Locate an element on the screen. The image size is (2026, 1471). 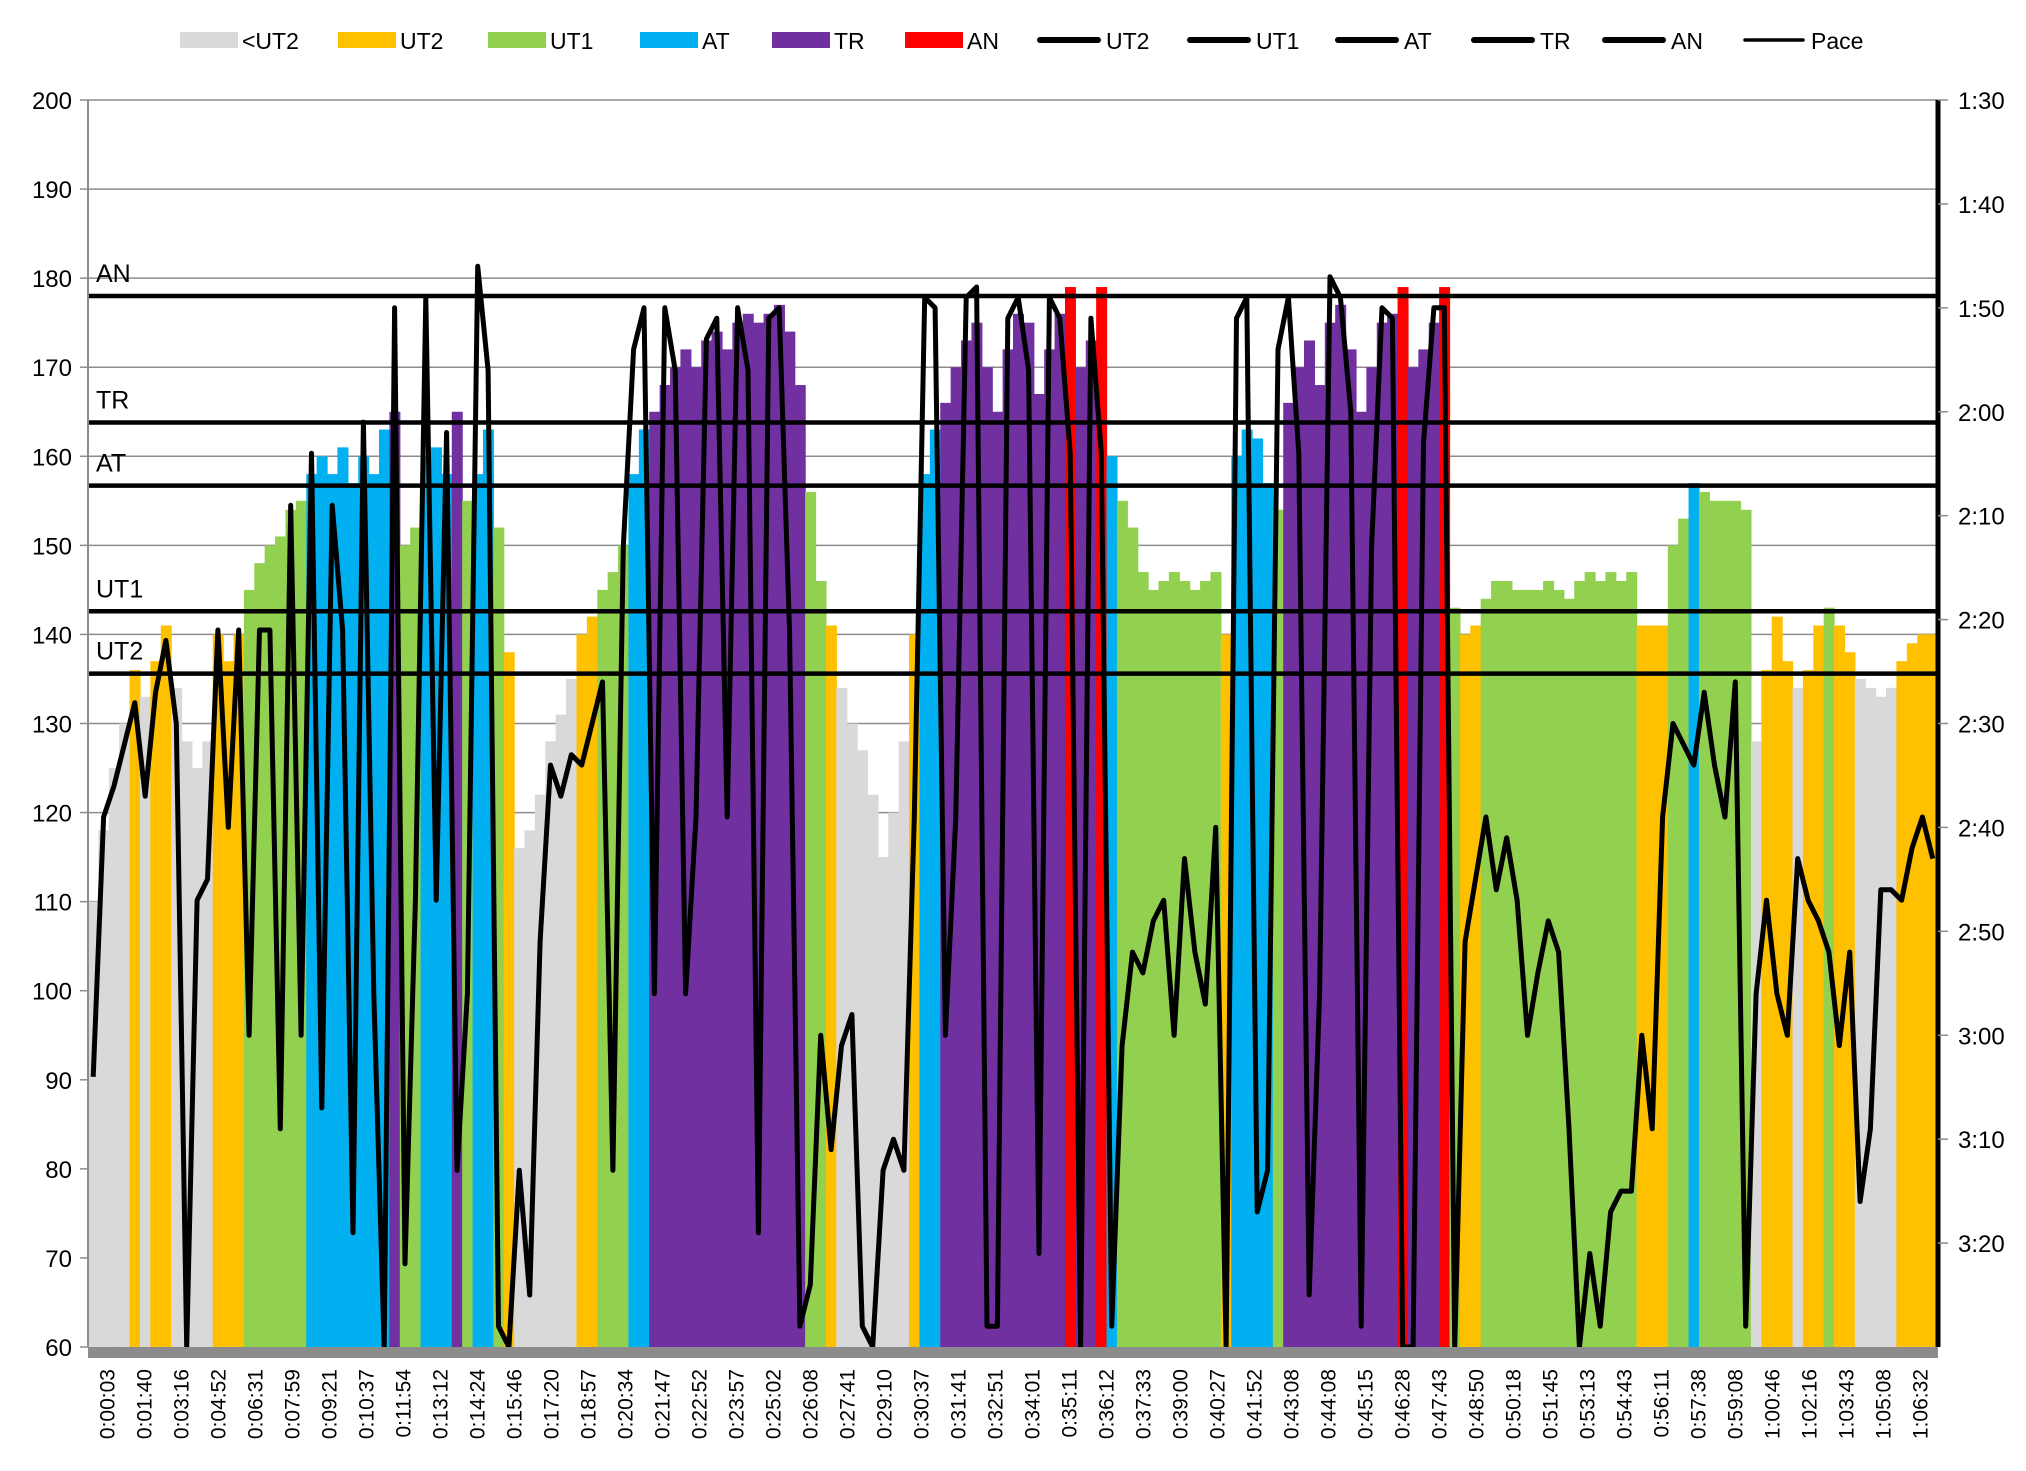
pace-tick-label: 2:40 is located at coordinates (1981, 828).